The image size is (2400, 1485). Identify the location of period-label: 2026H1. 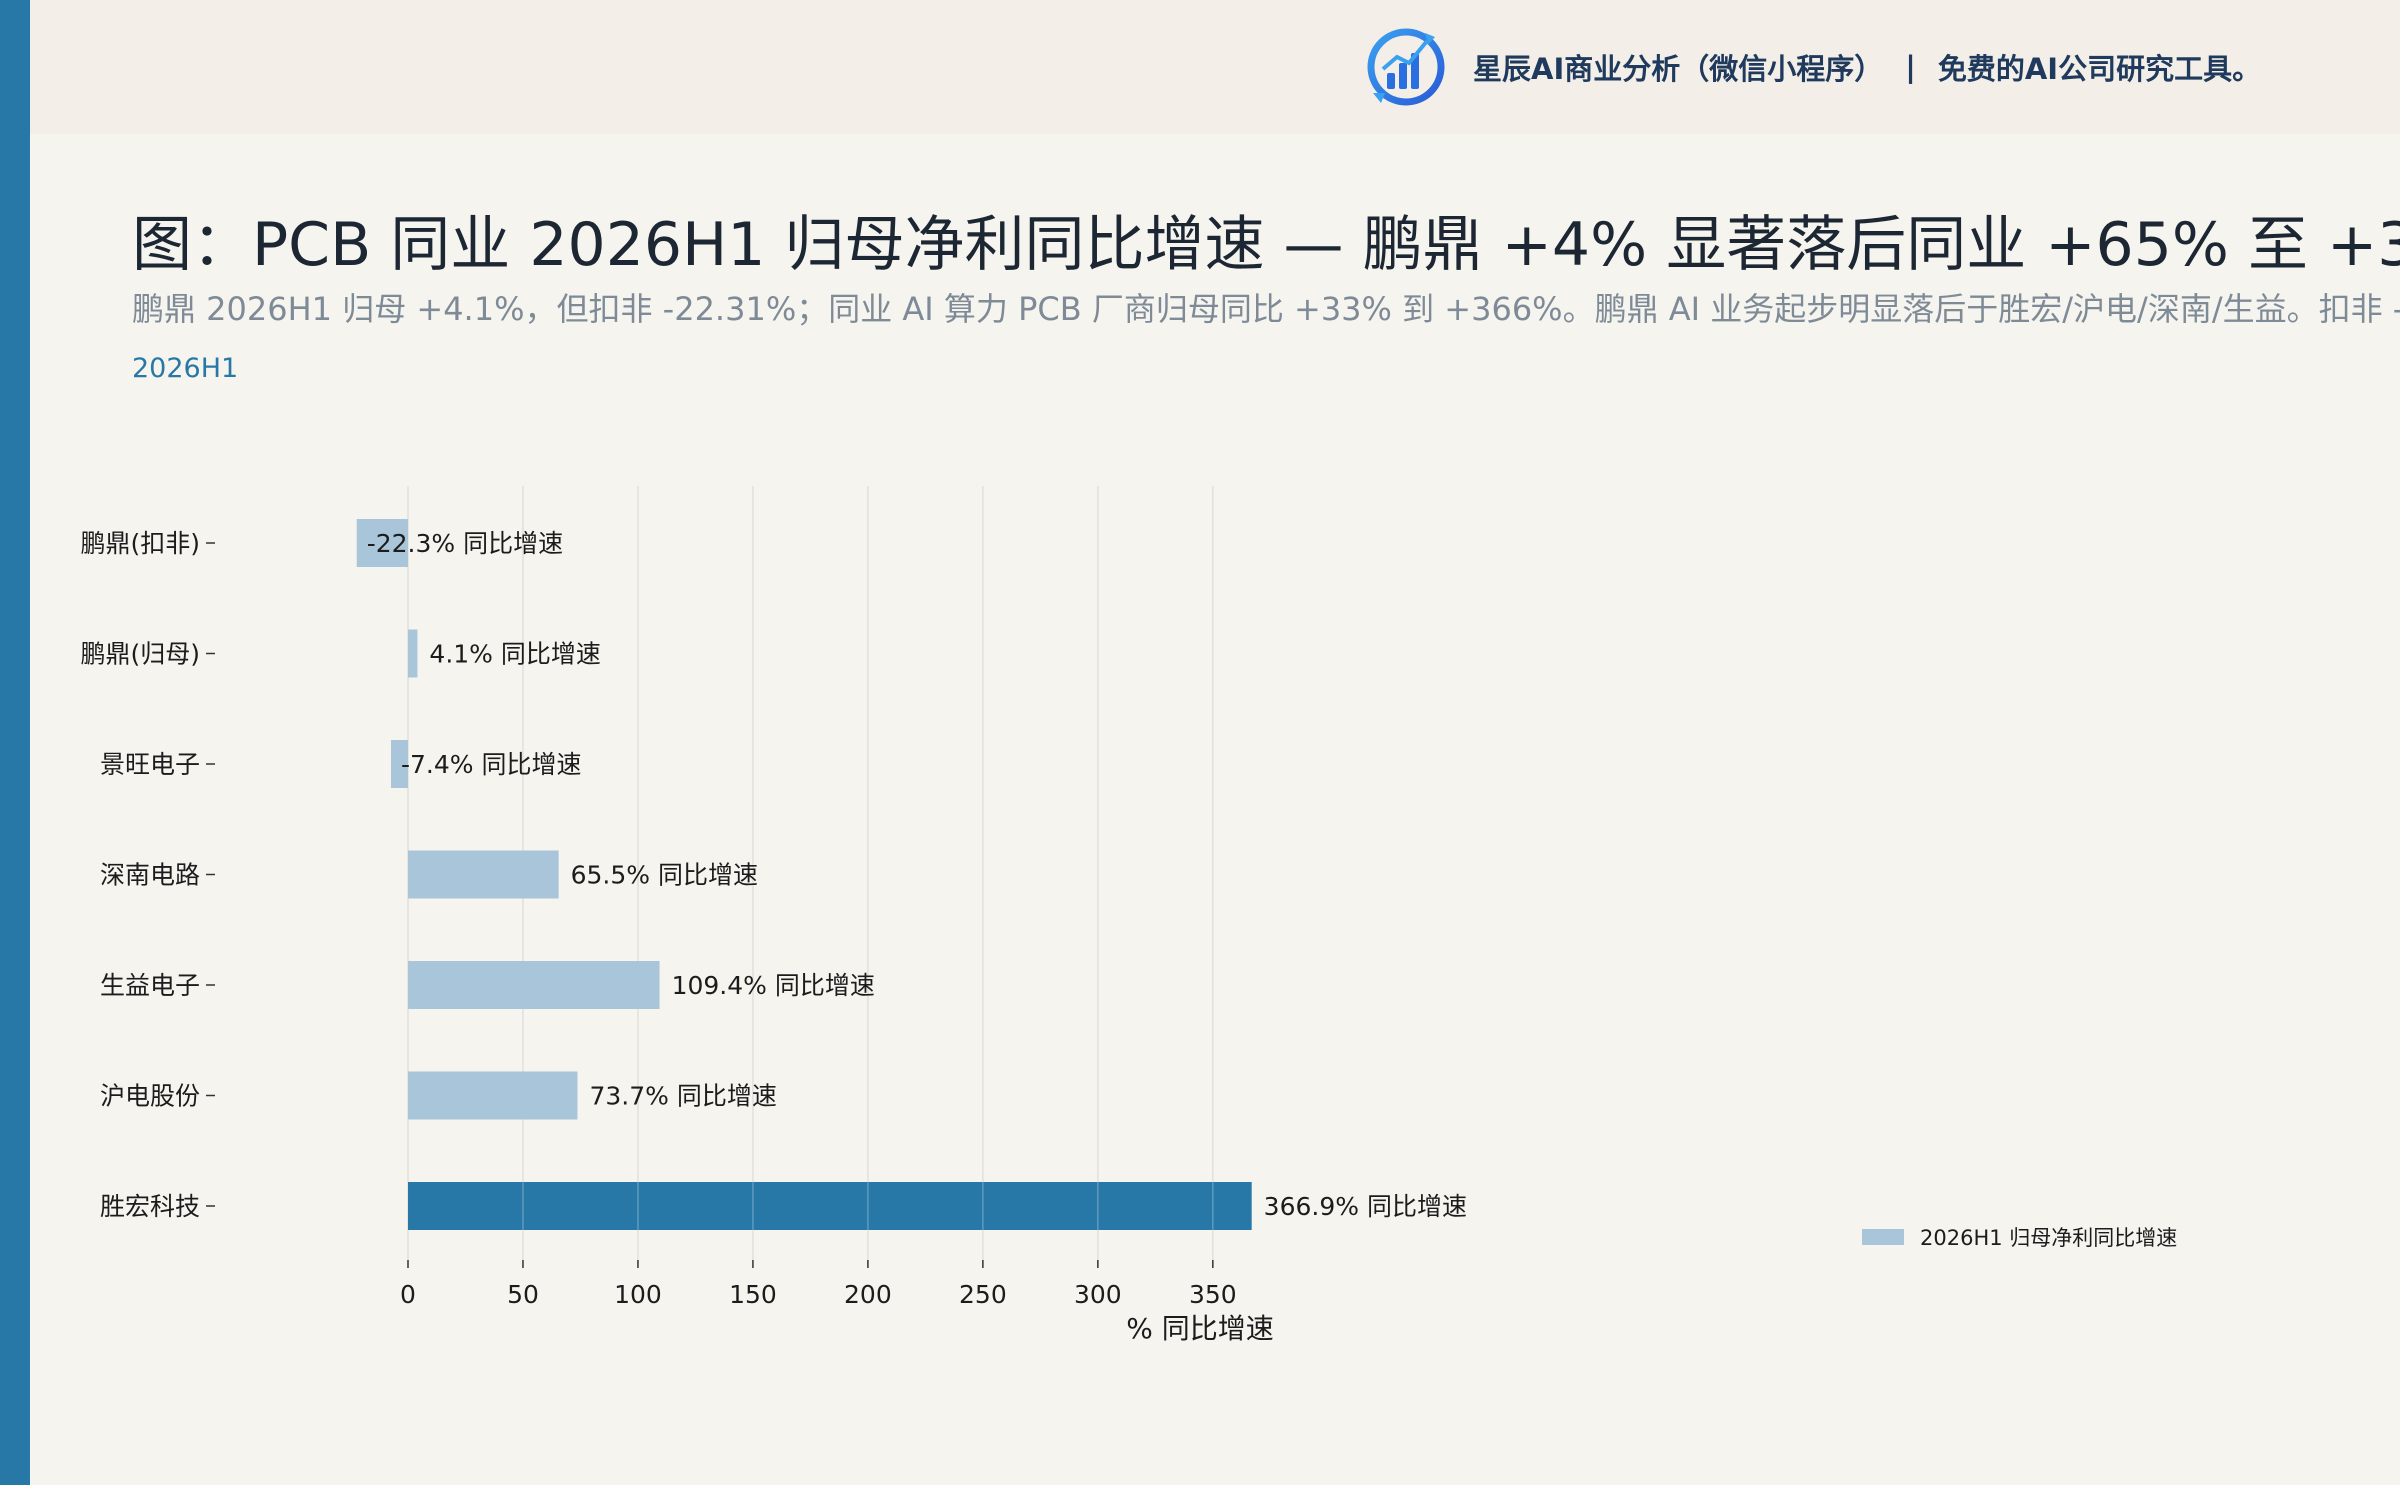
(185, 368).